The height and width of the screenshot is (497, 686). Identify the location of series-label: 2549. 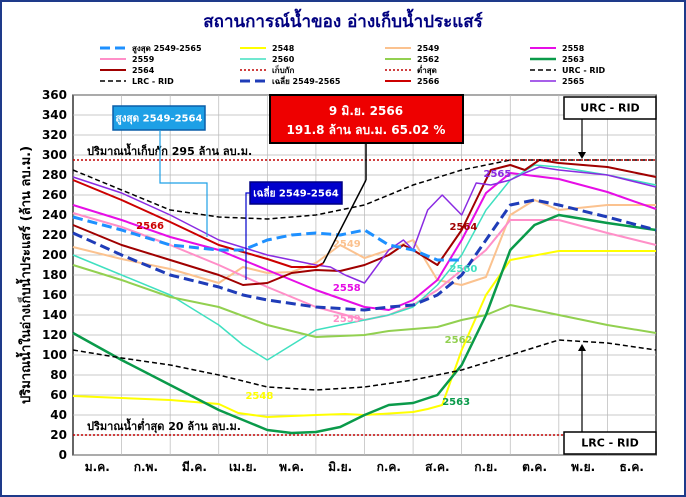
(347, 244).